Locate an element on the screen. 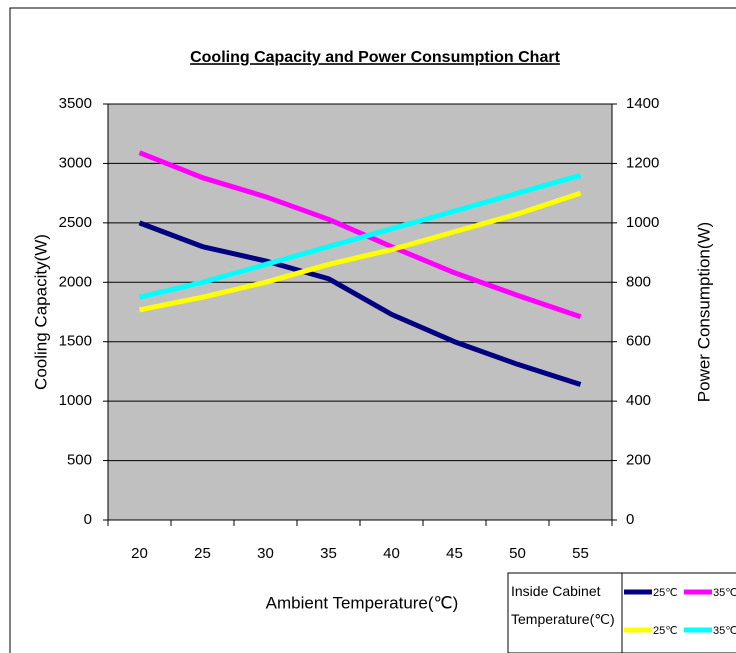  x-tick-label: 45 is located at coordinates (454, 553).